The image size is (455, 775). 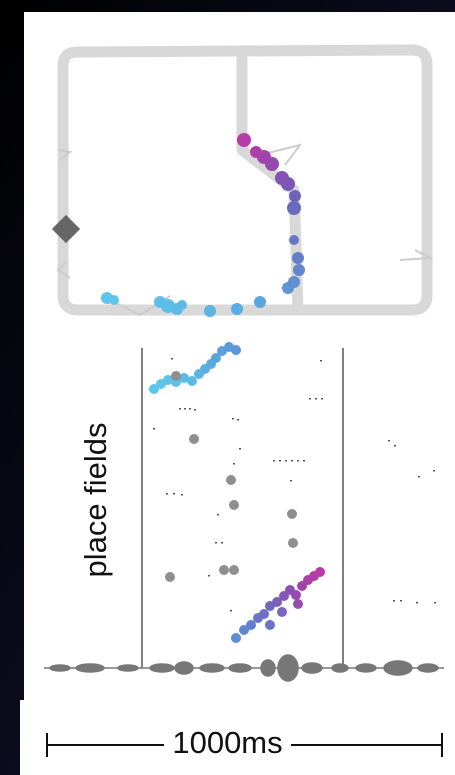 I want to click on start-marker, so click(x=66, y=229).